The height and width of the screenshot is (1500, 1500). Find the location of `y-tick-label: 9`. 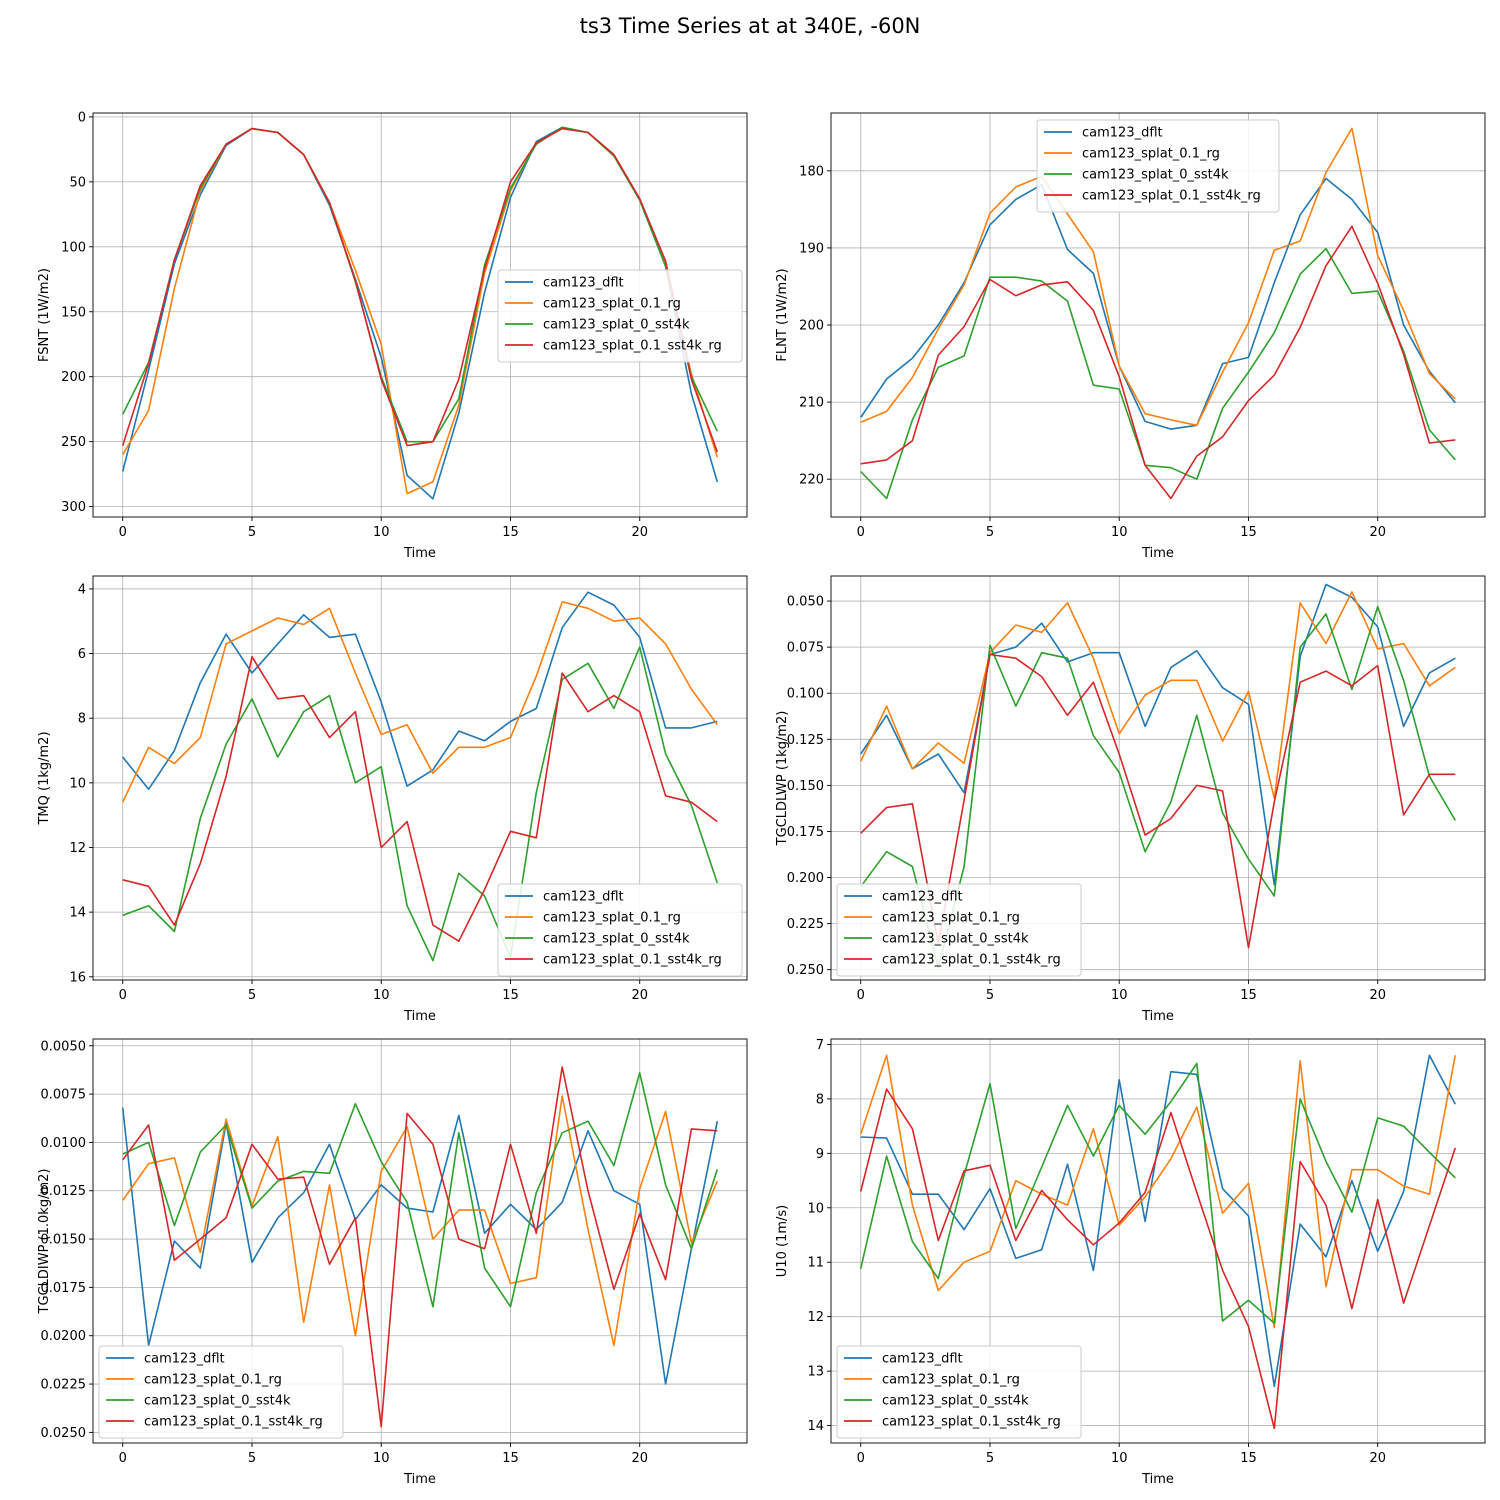

y-tick-label: 9 is located at coordinates (820, 1154).